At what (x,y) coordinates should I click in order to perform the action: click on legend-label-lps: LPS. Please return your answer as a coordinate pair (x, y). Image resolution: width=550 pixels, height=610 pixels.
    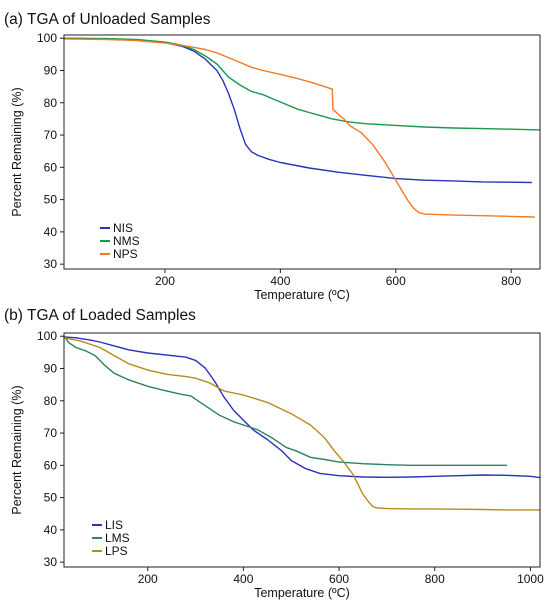
    Looking at the image, I should click on (116, 551).